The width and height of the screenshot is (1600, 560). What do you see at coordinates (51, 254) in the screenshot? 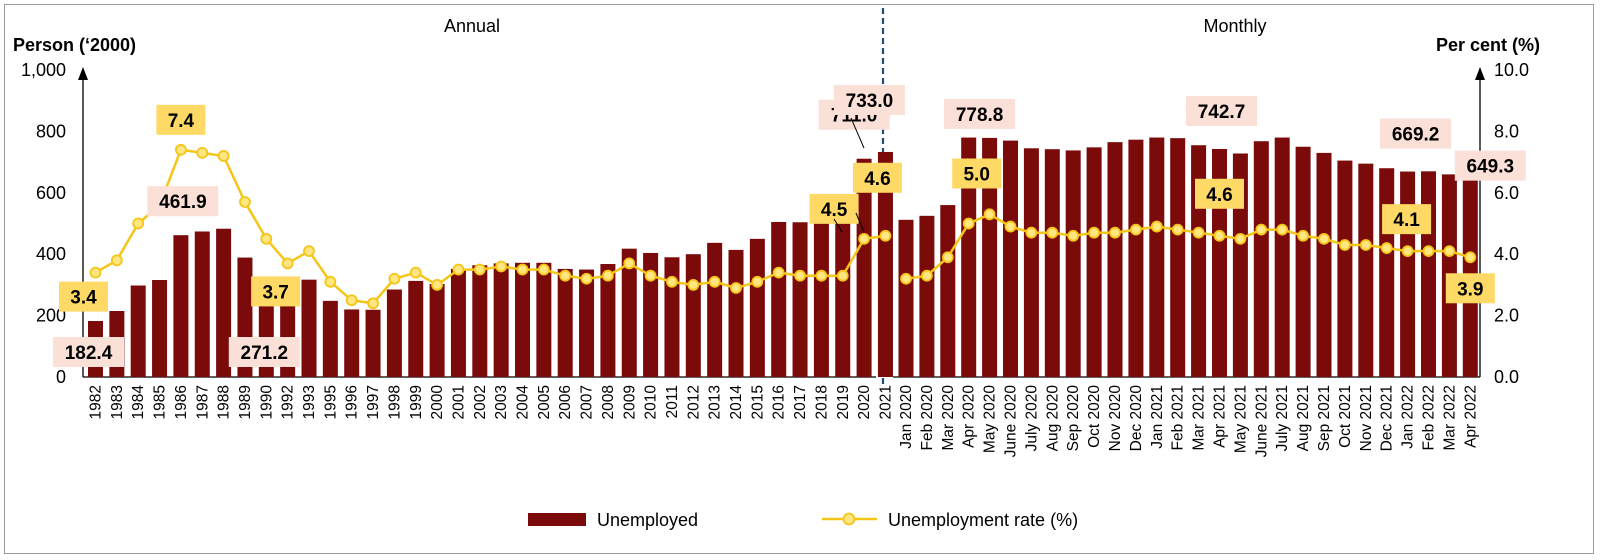
I see `y-left-tick-label: 400` at bounding box center [51, 254].